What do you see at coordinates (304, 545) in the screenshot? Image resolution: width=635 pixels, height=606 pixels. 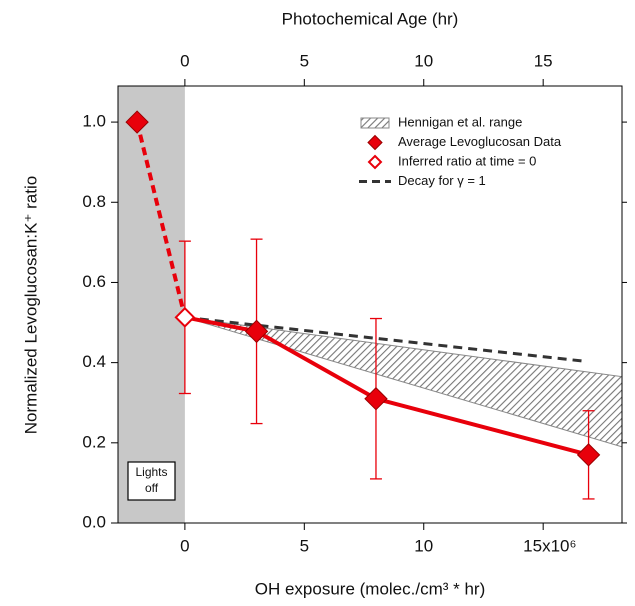 I see `x-tick-label: 5` at bounding box center [304, 545].